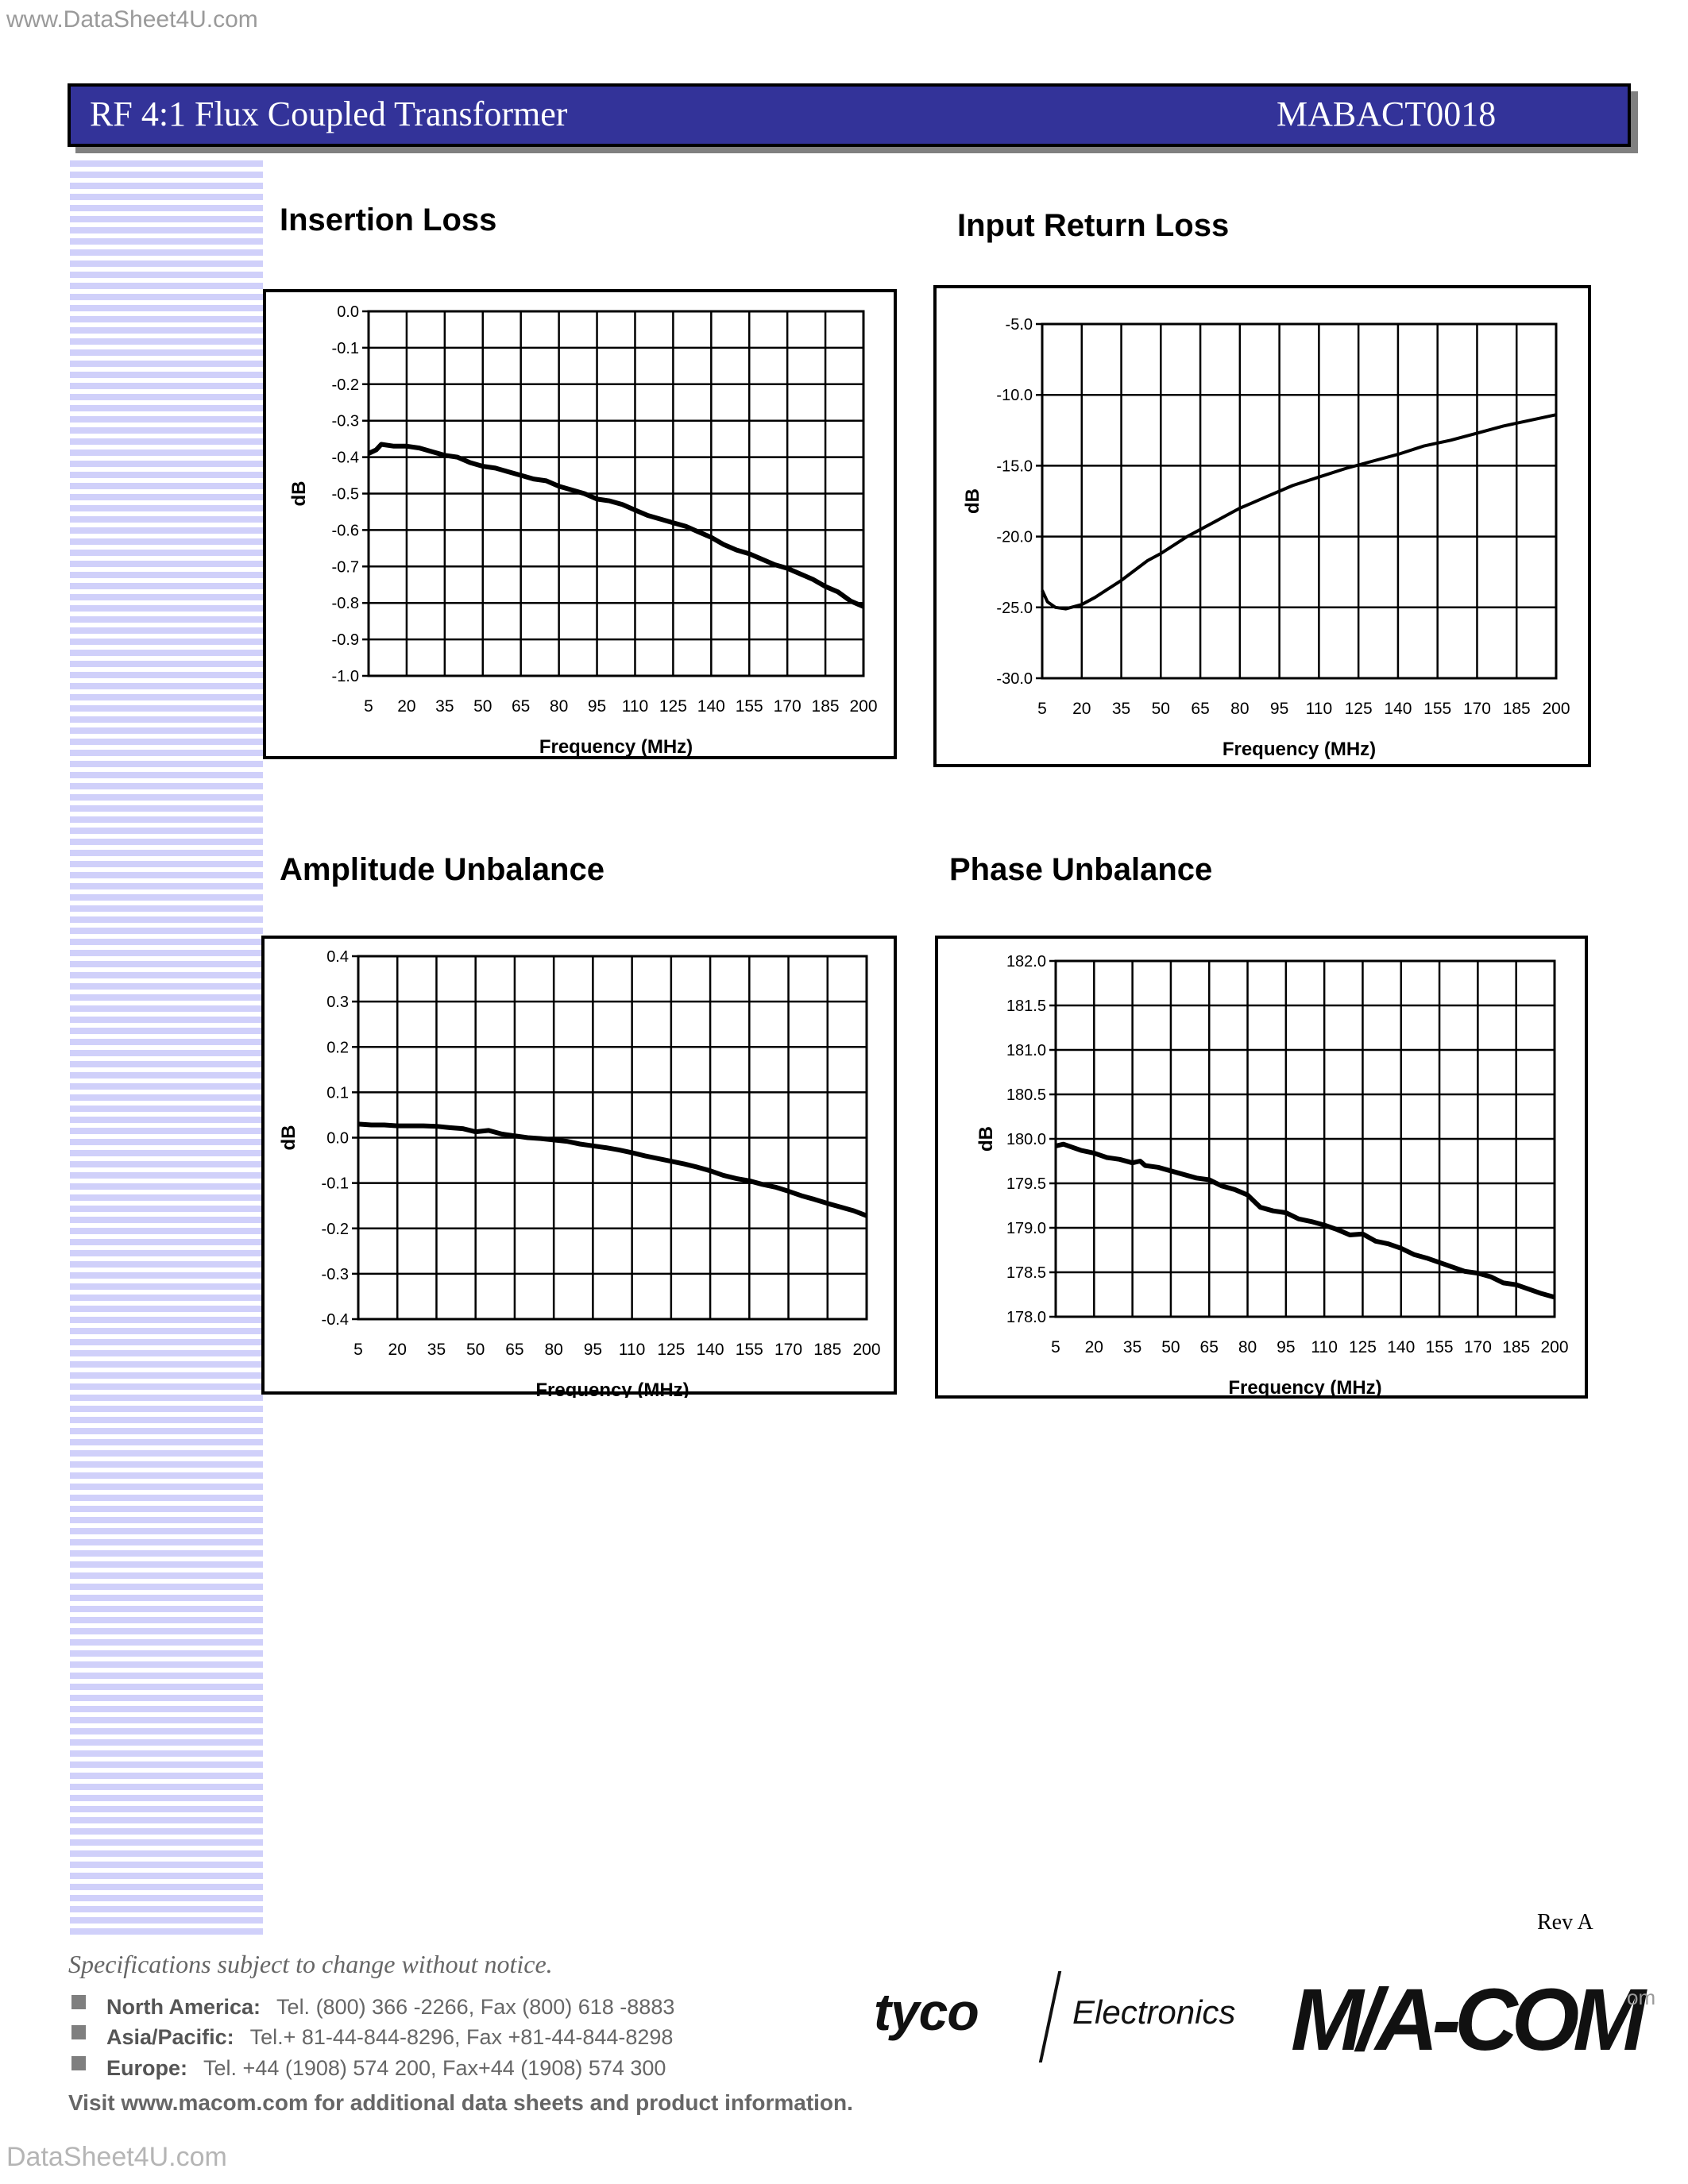 This screenshot has height=2184, width=1688. What do you see at coordinates (345, 495) in the screenshot?
I see `svg-text: -0.5` at bounding box center [345, 495].